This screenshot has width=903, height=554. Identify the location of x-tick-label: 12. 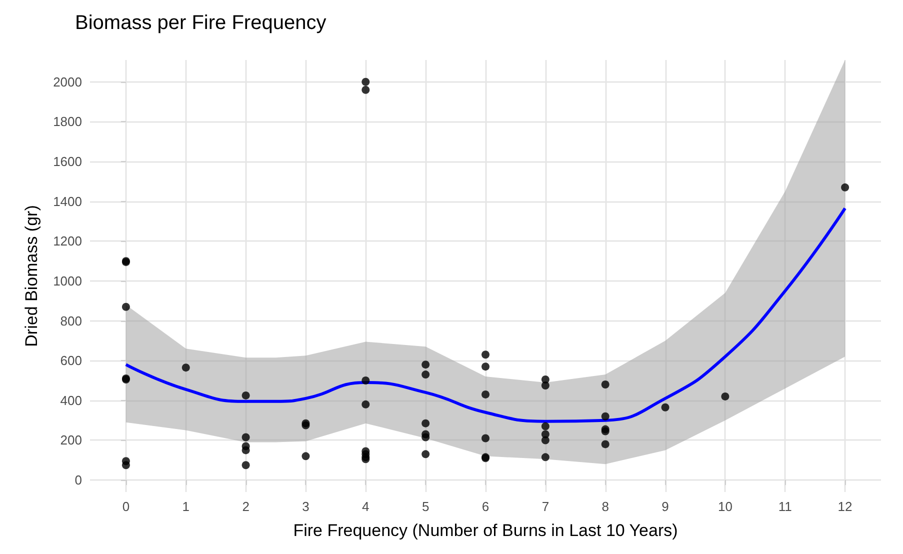
(845, 506).